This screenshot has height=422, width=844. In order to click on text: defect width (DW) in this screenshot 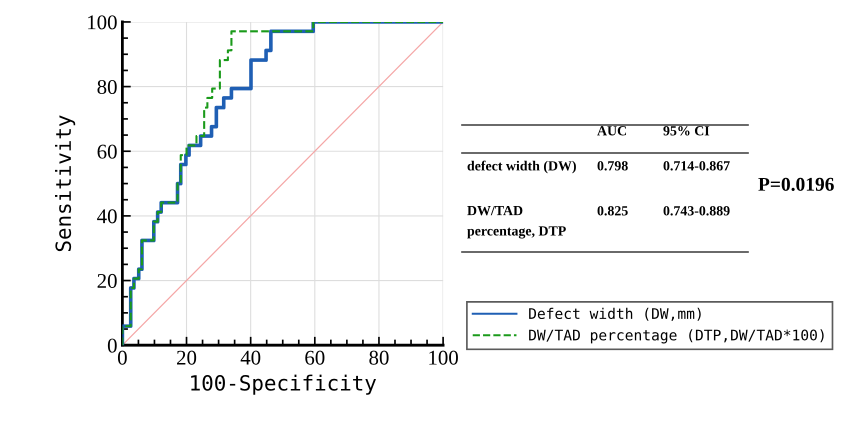, I will do `click(522, 167)`.